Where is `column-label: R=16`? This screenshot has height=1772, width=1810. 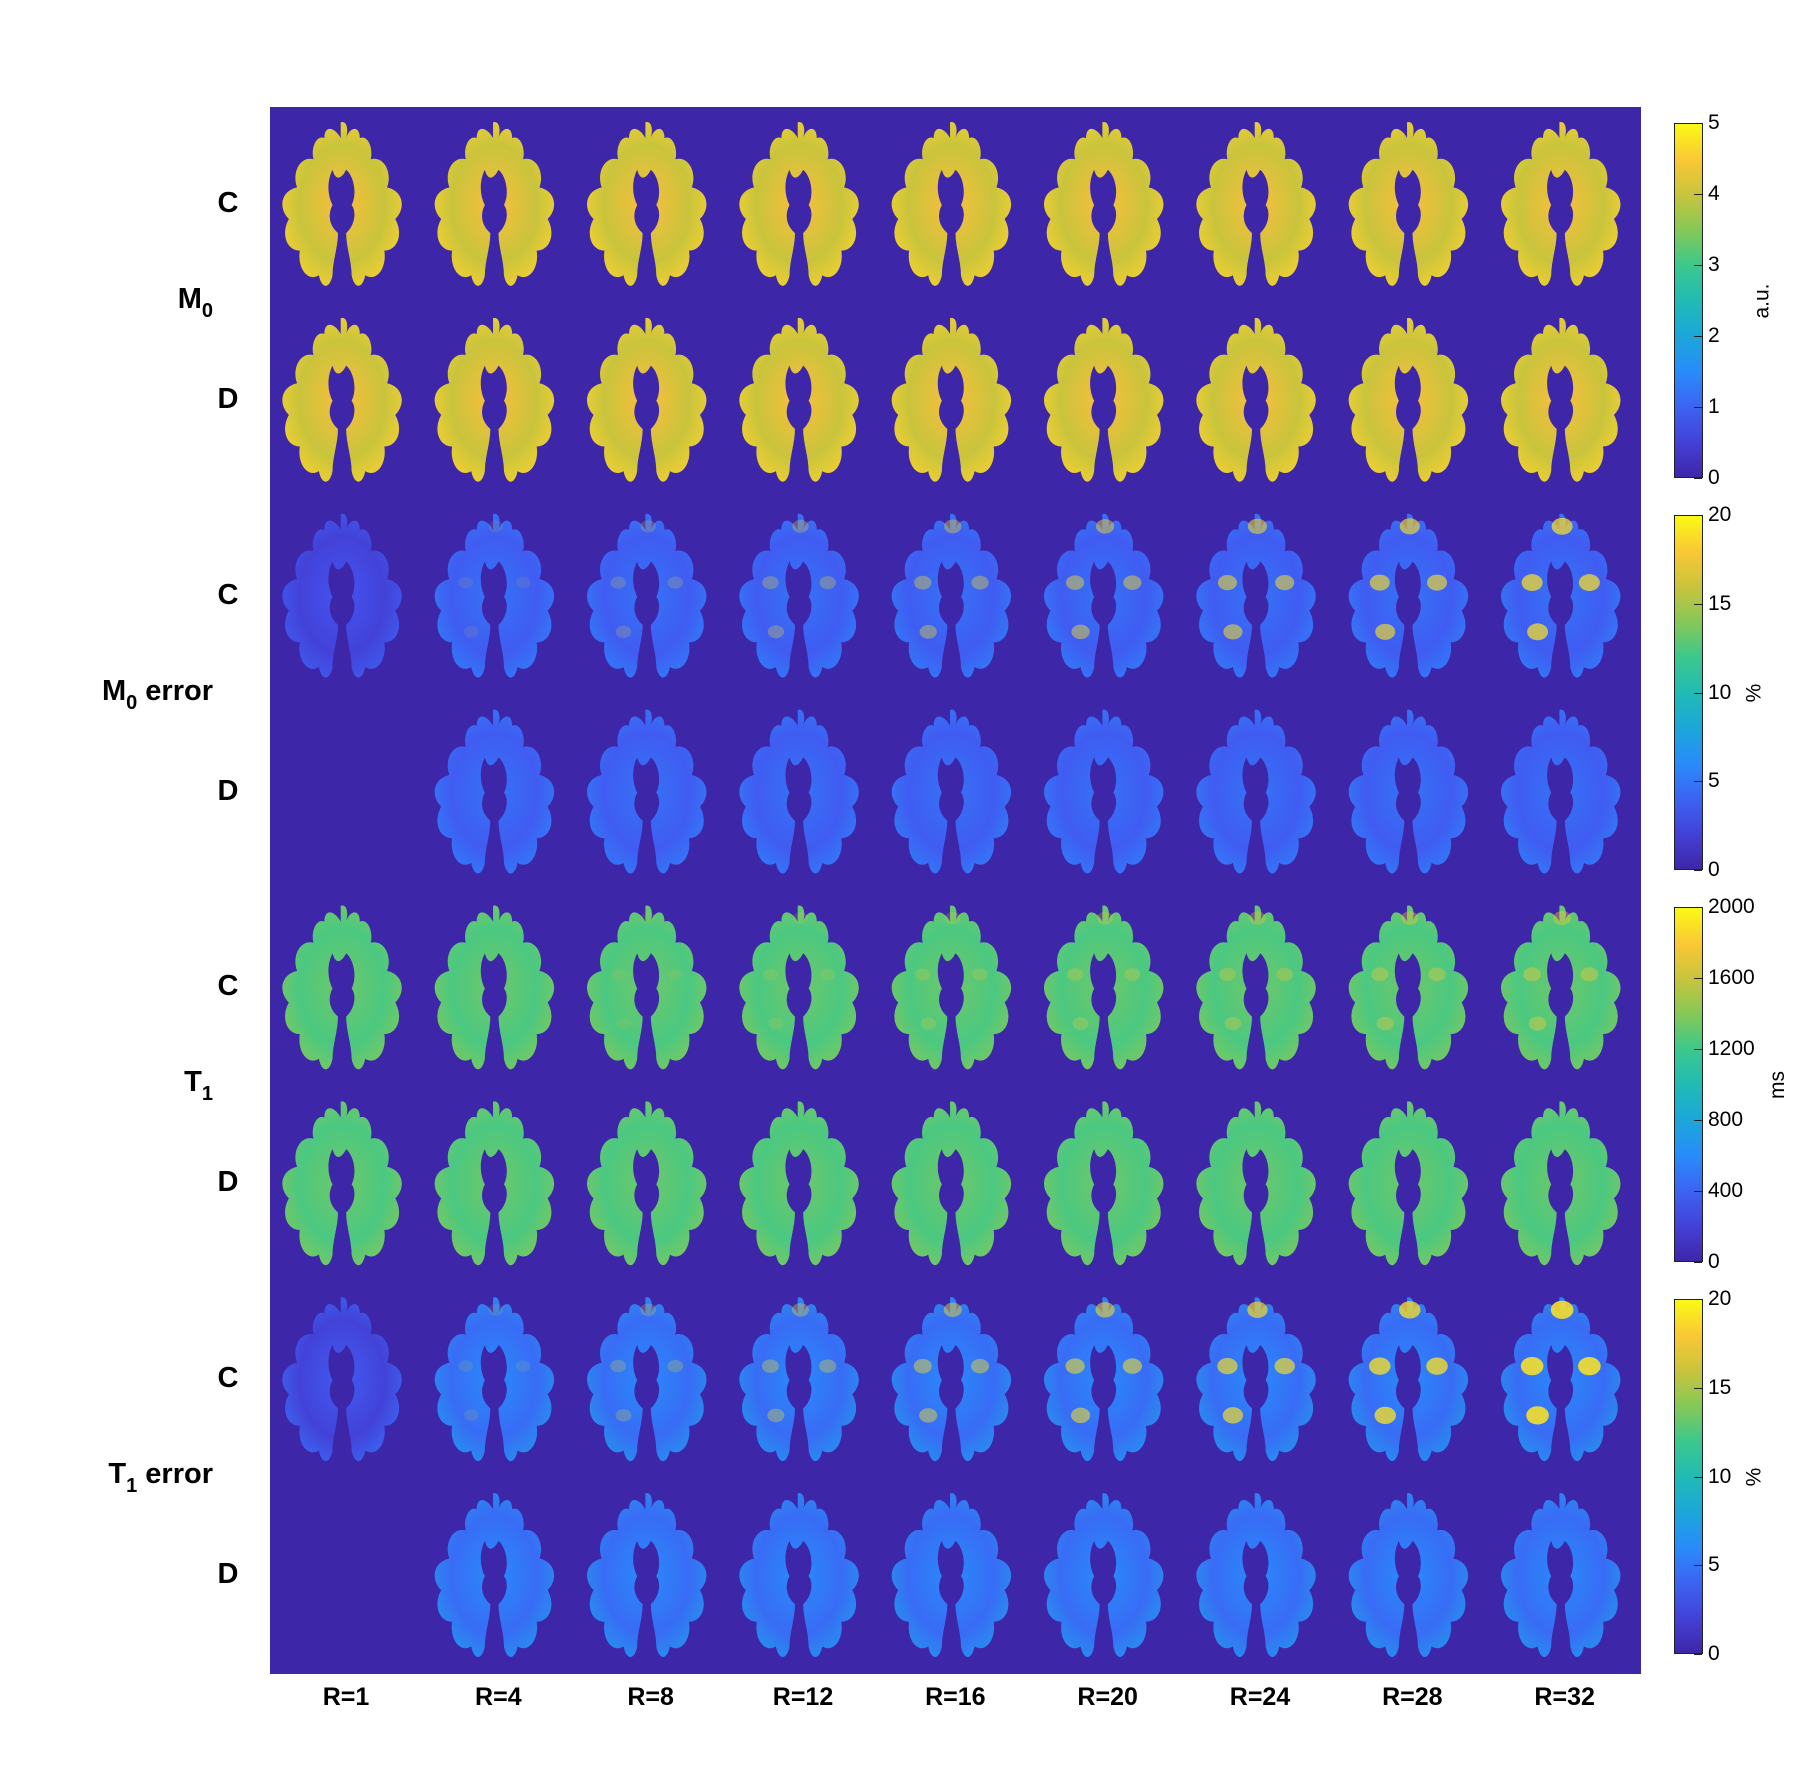 column-label: R=16 is located at coordinates (955, 1697).